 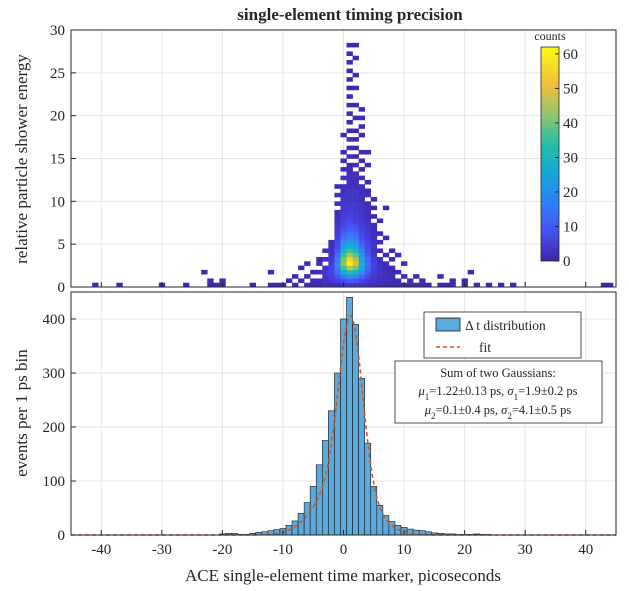 I want to click on colorbar-tick-label: 50, so click(x=570, y=89).